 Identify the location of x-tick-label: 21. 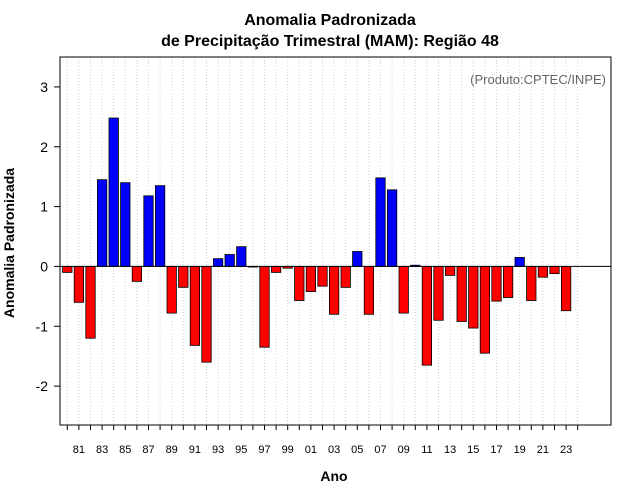
(543, 450).